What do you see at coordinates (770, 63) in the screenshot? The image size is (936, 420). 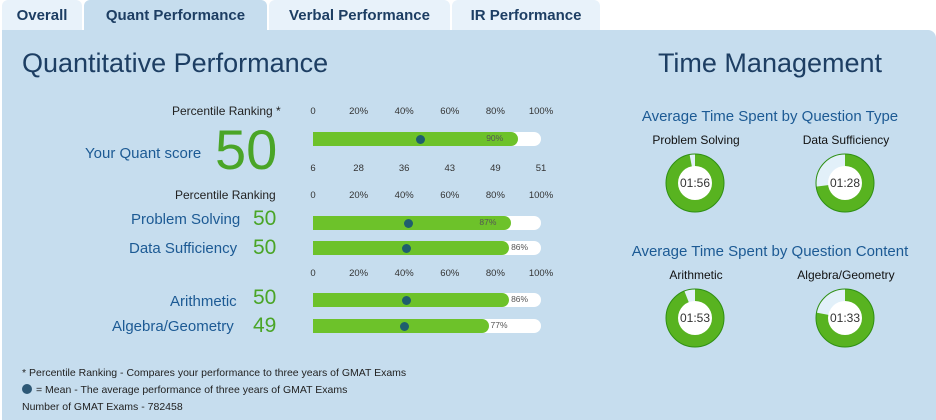 I see `time-management-title: Time Management` at bounding box center [770, 63].